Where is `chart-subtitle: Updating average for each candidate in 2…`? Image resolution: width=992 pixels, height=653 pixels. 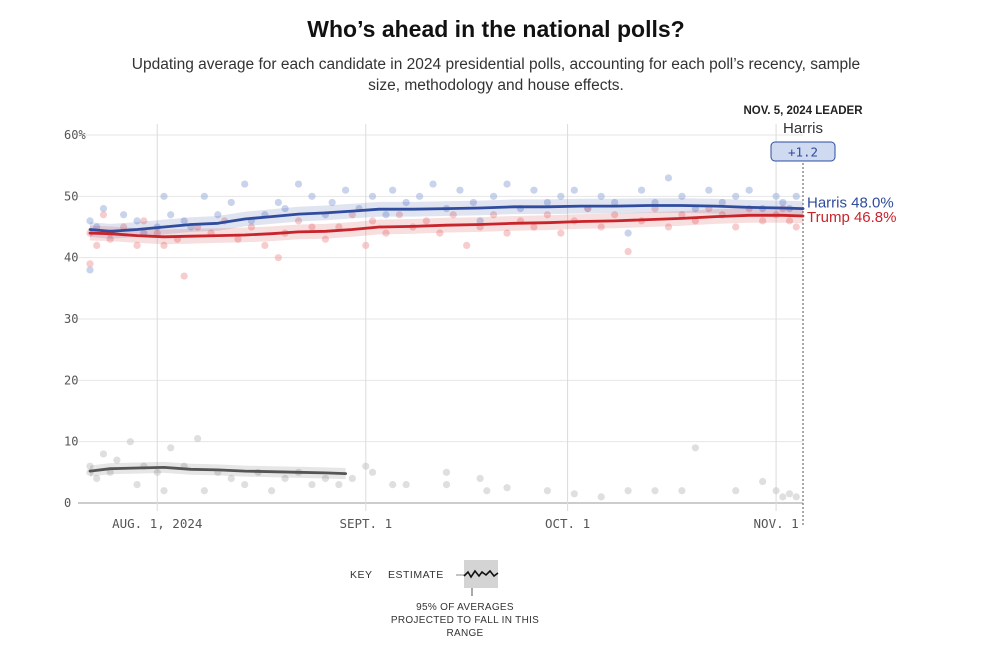 chart-subtitle: Updating average for each candidate in 2… is located at coordinates (496, 75).